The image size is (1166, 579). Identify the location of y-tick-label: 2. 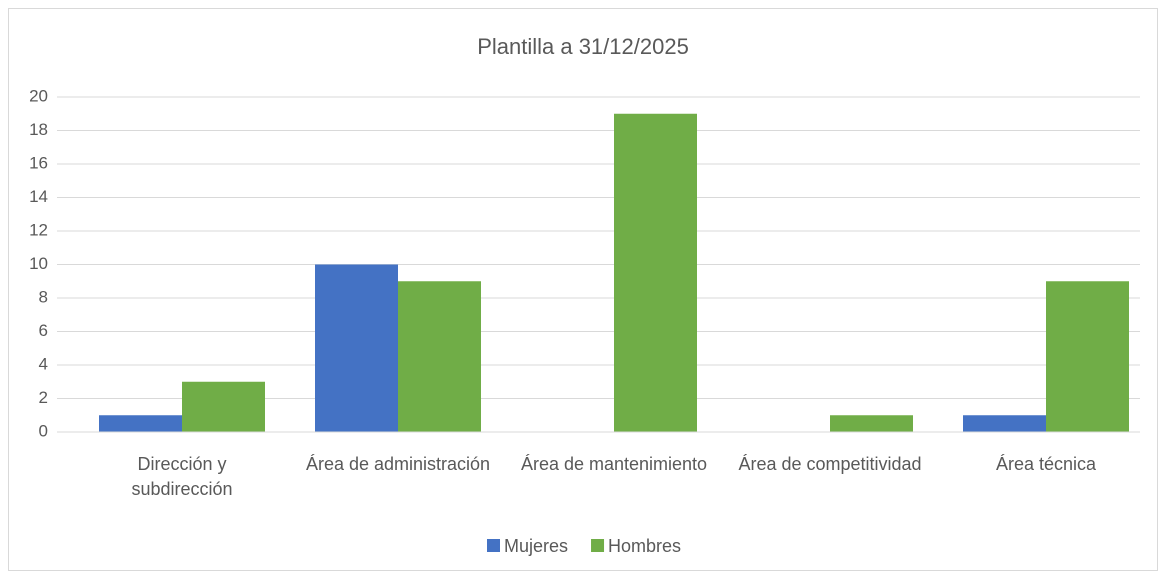
(43, 397).